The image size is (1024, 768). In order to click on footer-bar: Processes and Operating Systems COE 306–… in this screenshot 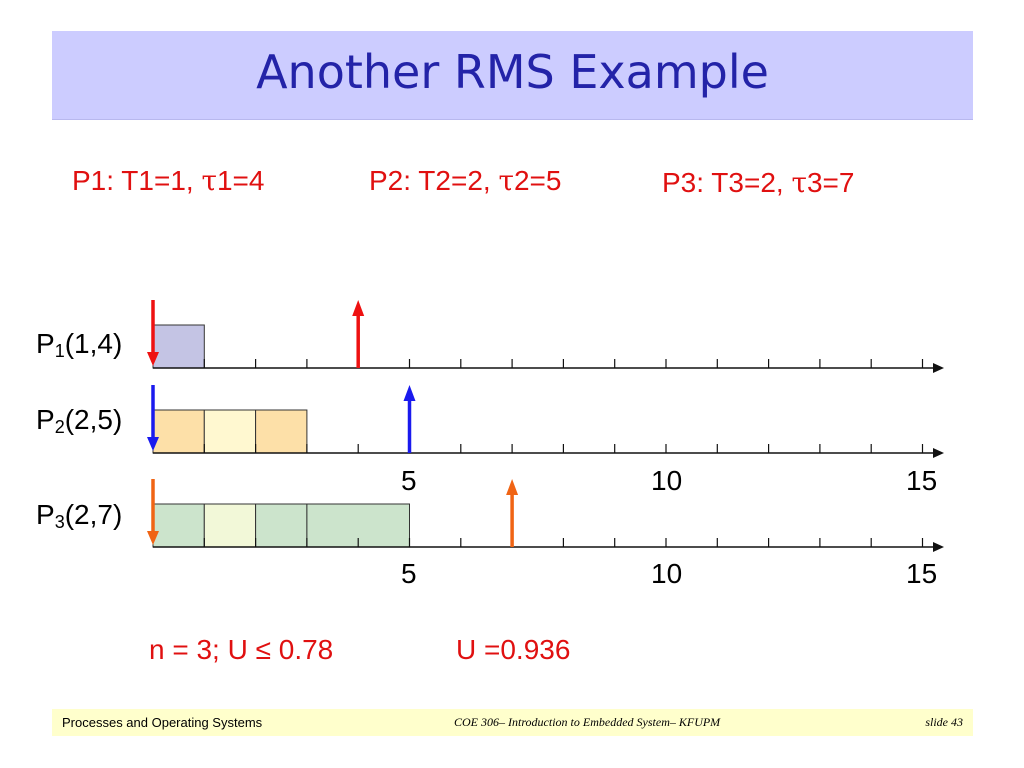, I will do `click(512, 722)`.